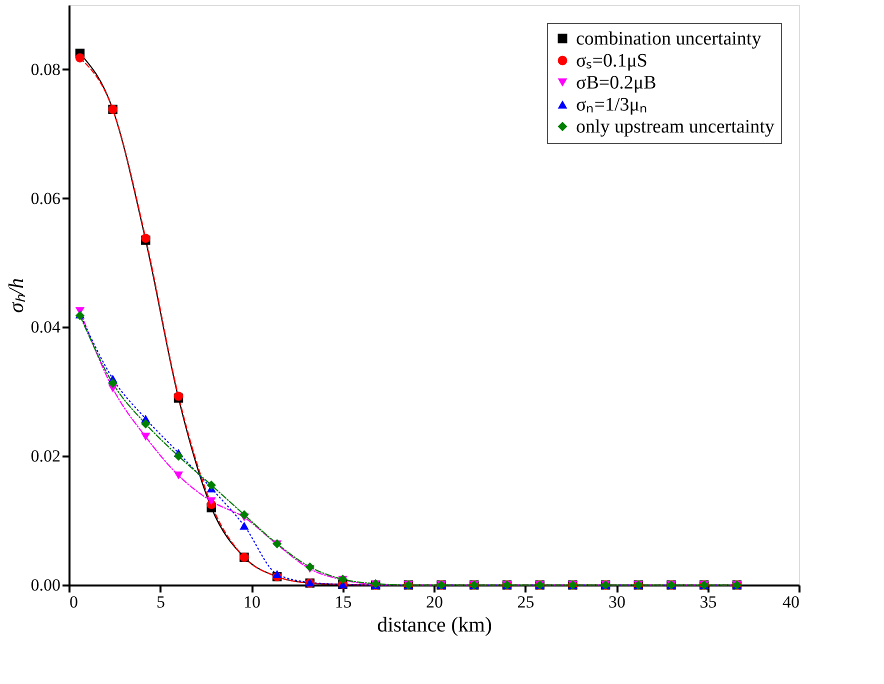 The height and width of the screenshot is (684, 884). I want to click on legend-label: only upstream uncertainty, so click(675, 127).